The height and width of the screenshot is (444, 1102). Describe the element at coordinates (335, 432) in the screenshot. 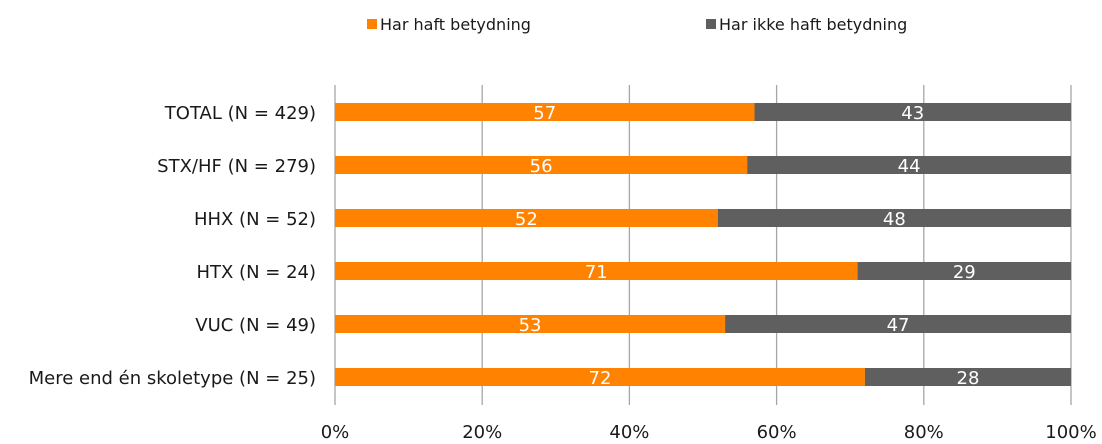

I see `x-tick-label: 0%` at that location.